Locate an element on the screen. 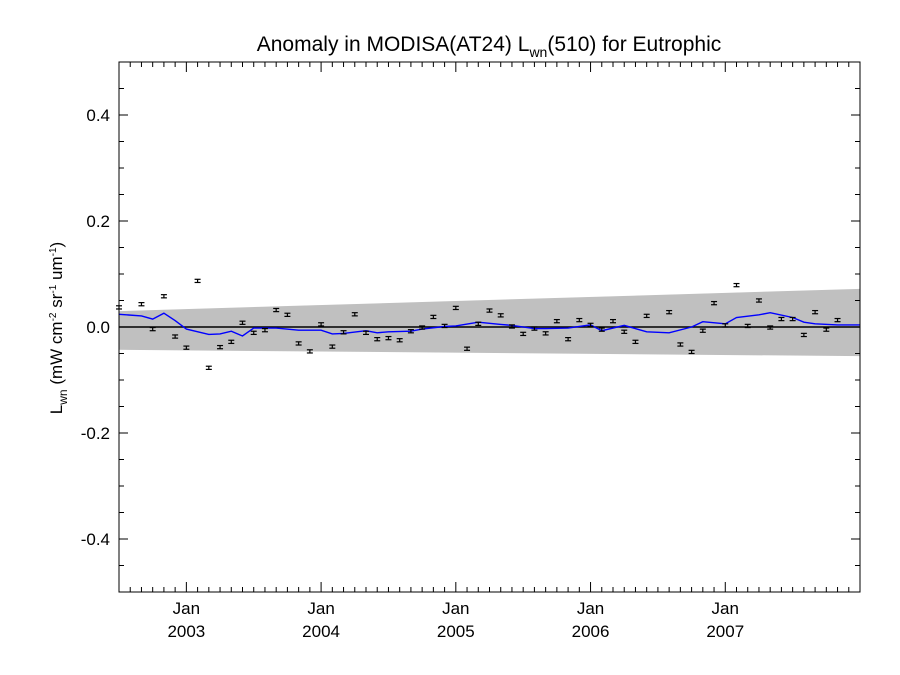  y-axis-label: Lwn (mW cm-2 sr-1 um-1) is located at coordinates (58, 328).